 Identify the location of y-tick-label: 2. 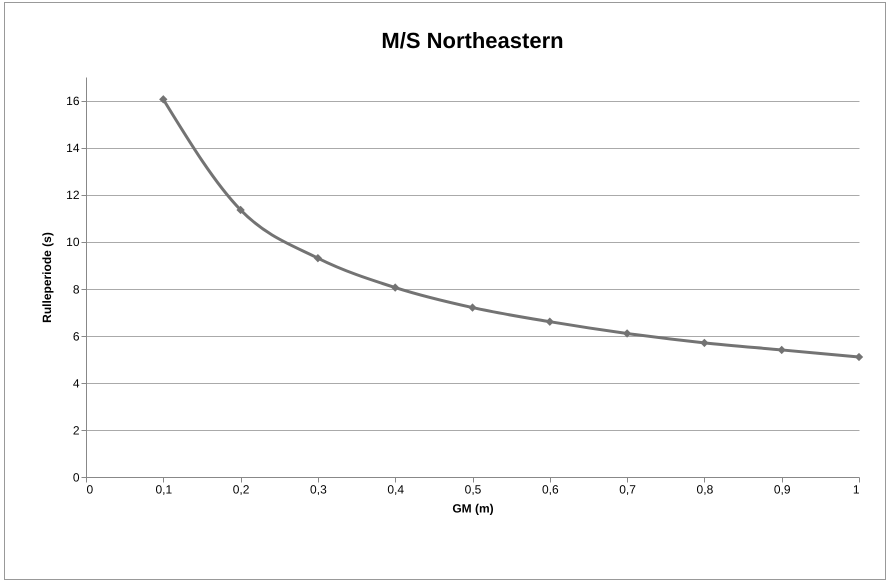
(76, 430).